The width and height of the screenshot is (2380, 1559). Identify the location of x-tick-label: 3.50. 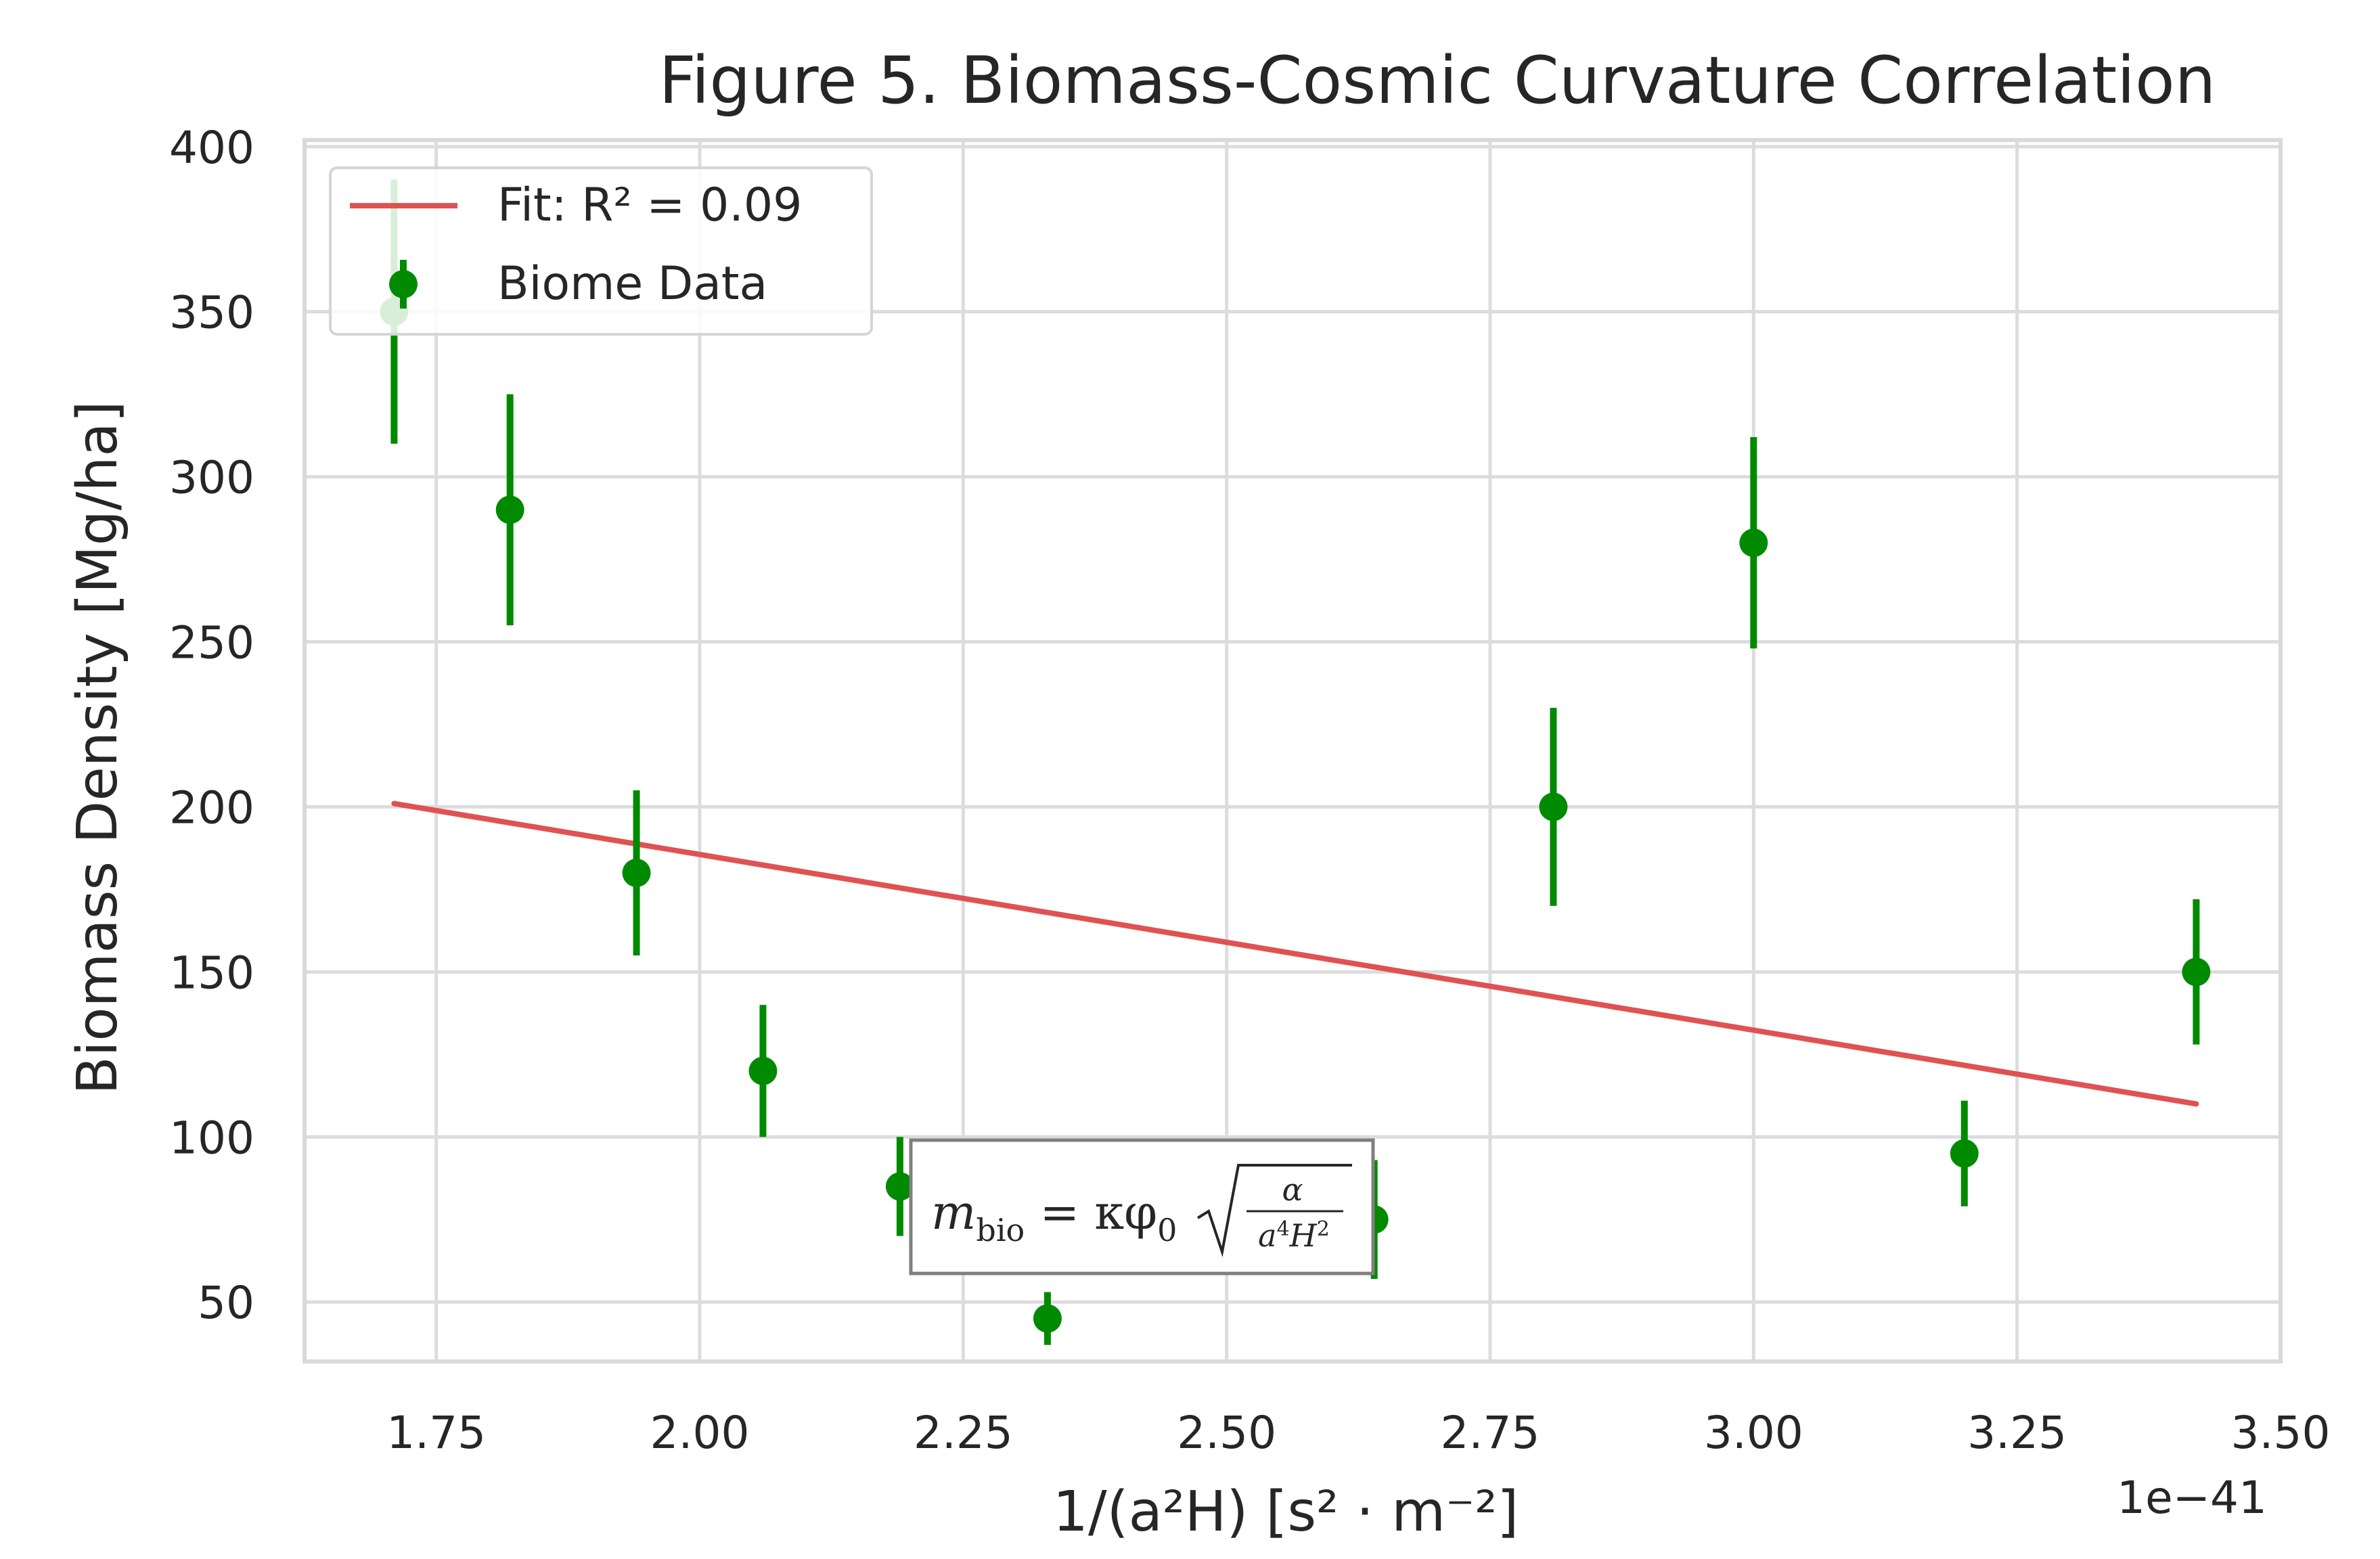
(2281, 1433).